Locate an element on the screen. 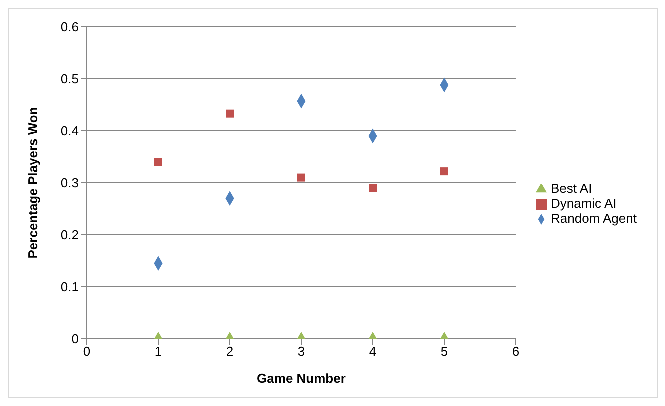 The height and width of the screenshot is (406, 665). y-tick-label: 0.1 is located at coordinates (69, 287).